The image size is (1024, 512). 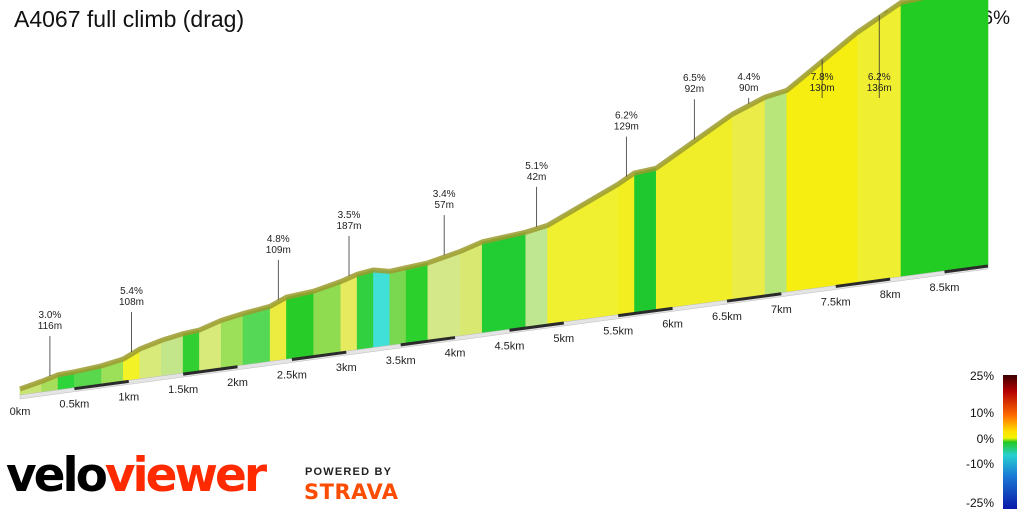 I want to click on x-tick-label: 2km, so click(x=237, y=383).